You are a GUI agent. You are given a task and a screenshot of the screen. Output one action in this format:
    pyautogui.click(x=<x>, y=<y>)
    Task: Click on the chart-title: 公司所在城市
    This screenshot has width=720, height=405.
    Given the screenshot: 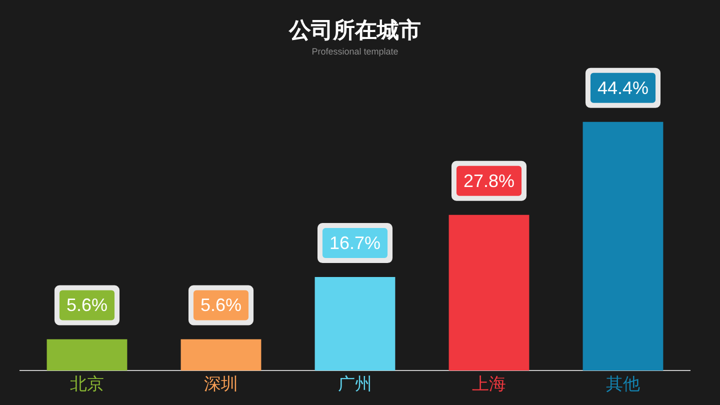 What is the action you would take?
    pyautogui.click(x=354, y=29)
    